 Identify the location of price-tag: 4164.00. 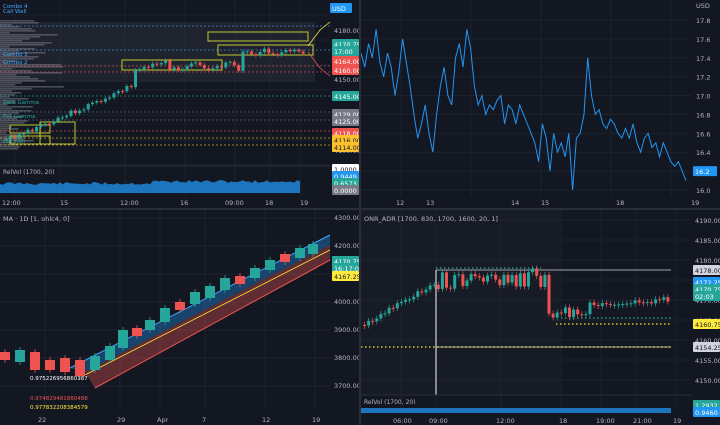
(346, 62).